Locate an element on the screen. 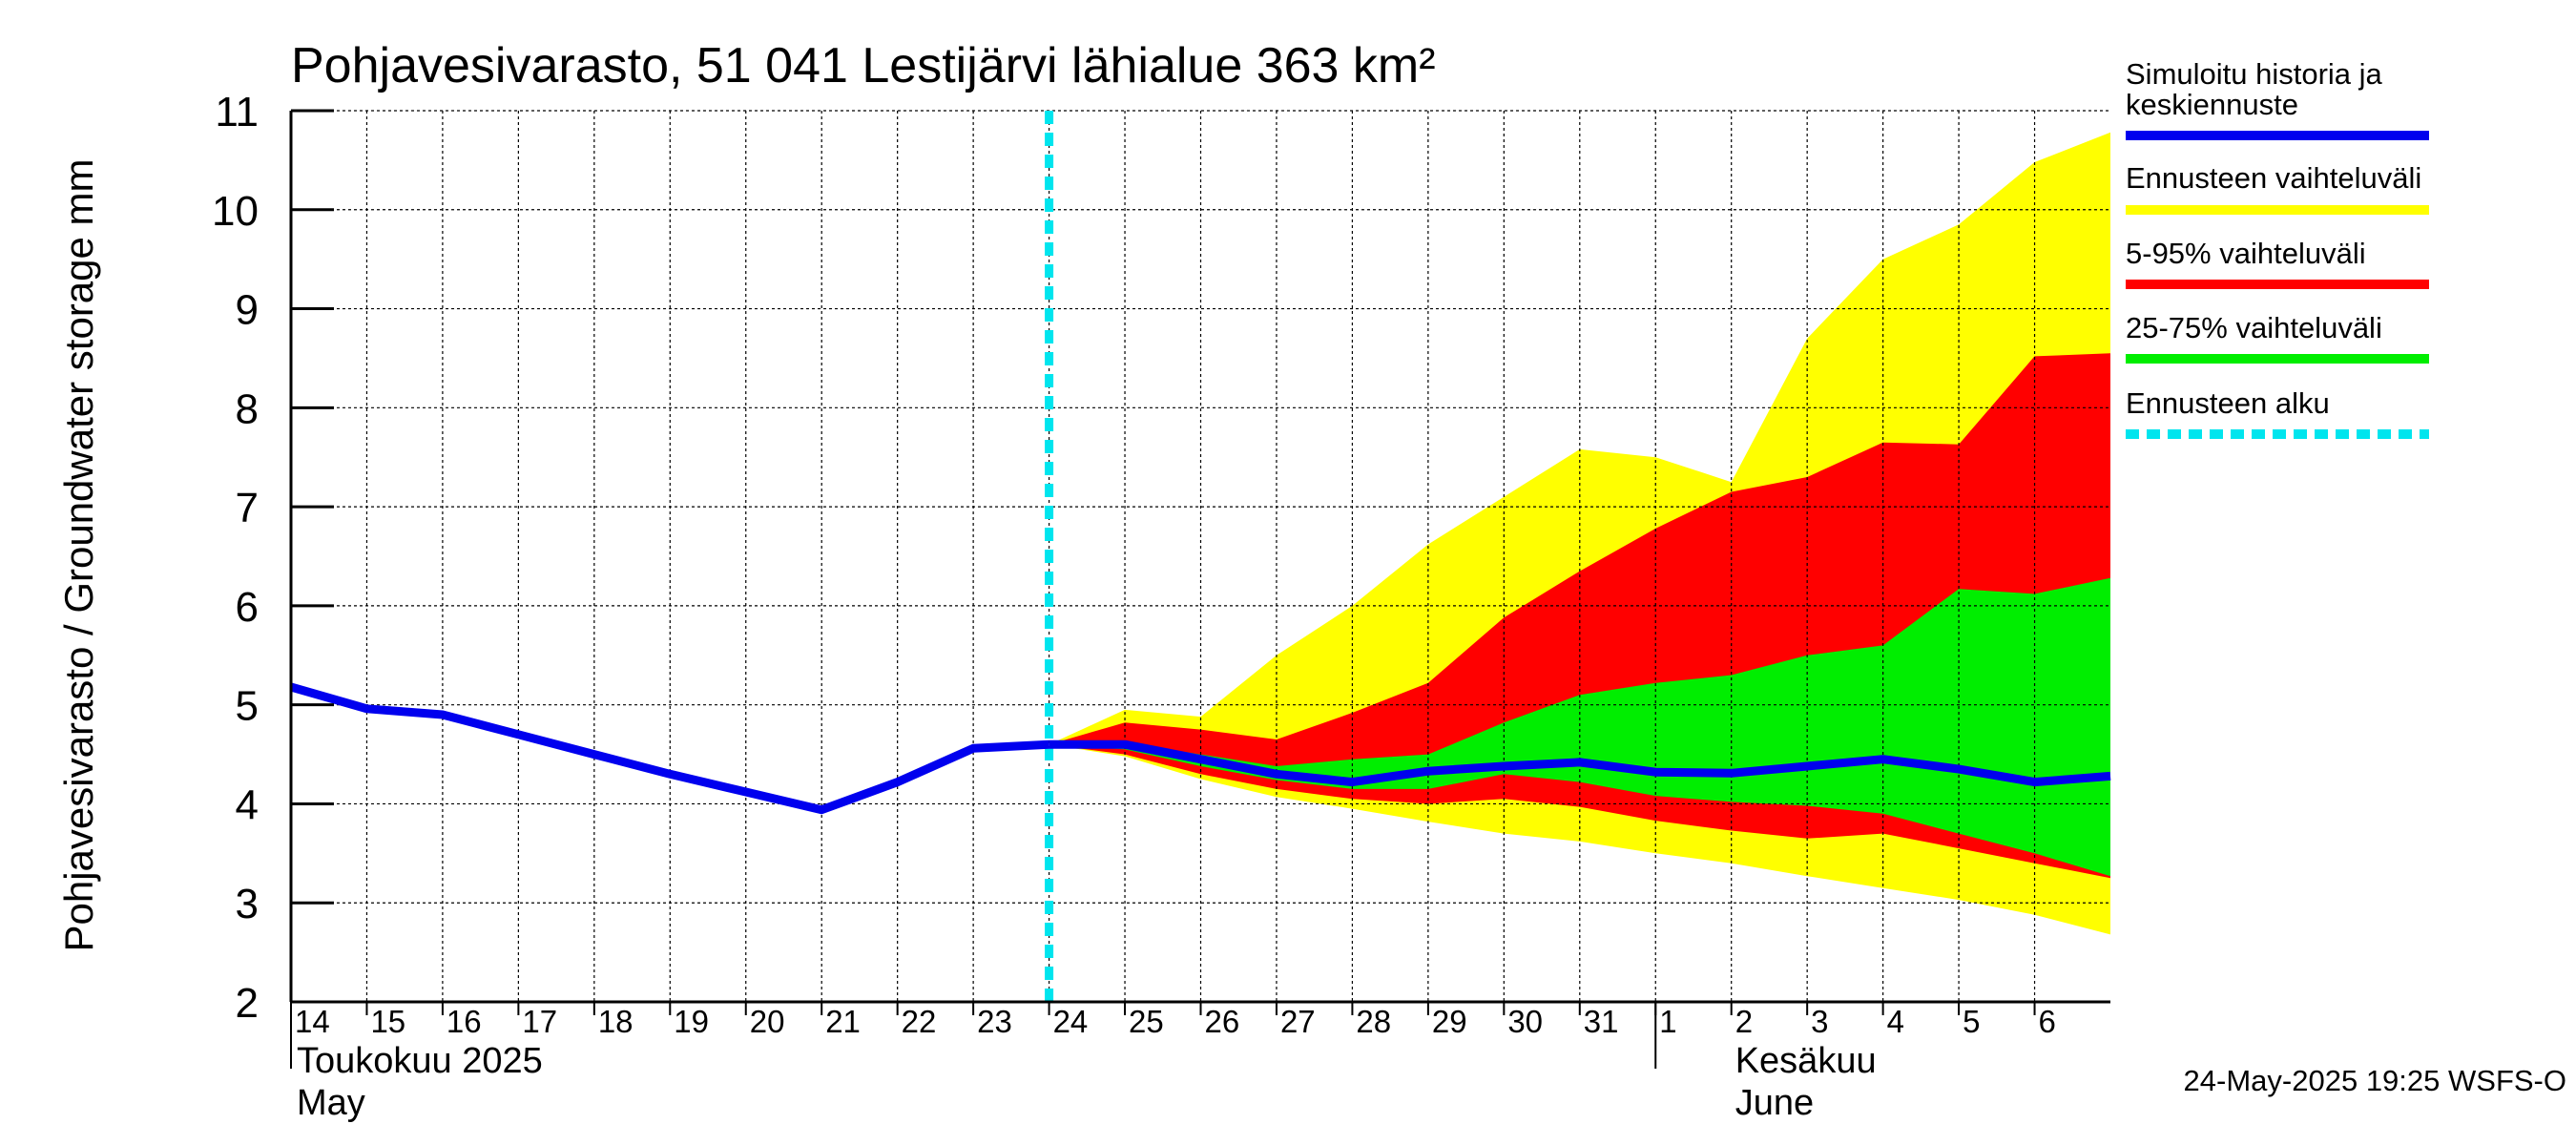 The image size is (2576, 1145). legend-label: 25-75% vaihteluväli is located at coordinates (2254, 327).